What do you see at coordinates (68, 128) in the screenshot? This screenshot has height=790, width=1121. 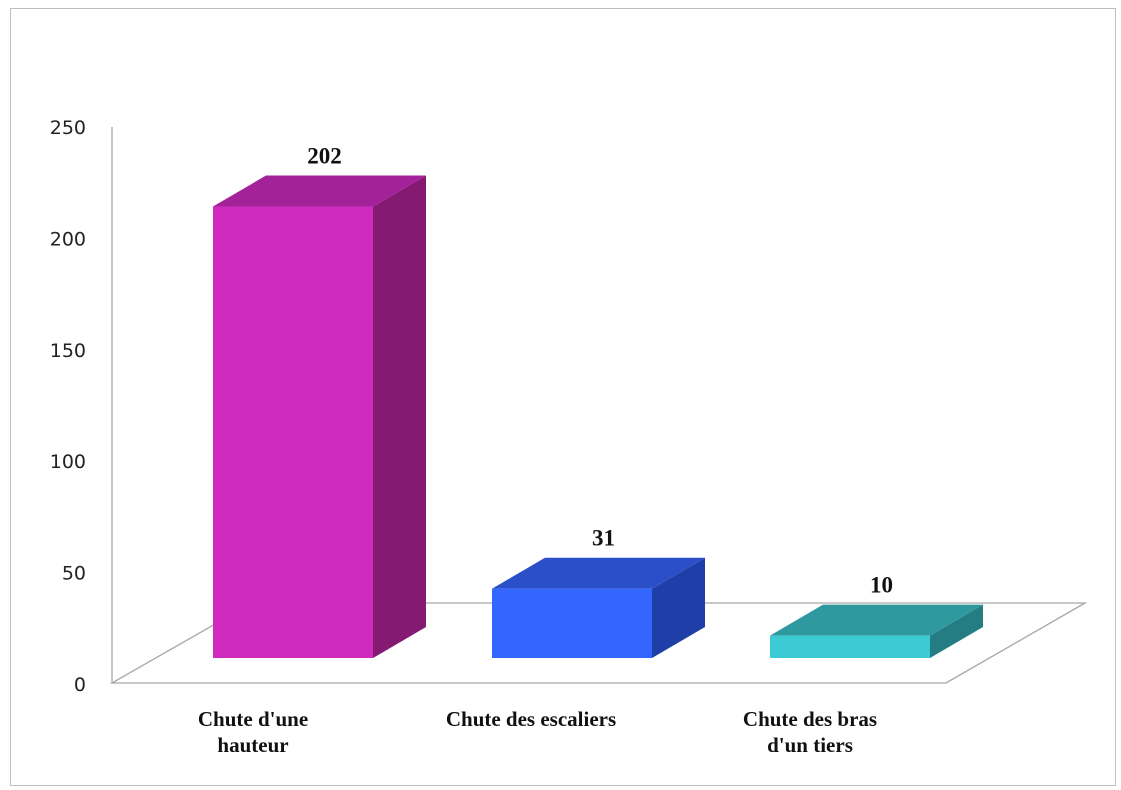 I see `y-tick-label: 250` at bounding box center [68, 128].